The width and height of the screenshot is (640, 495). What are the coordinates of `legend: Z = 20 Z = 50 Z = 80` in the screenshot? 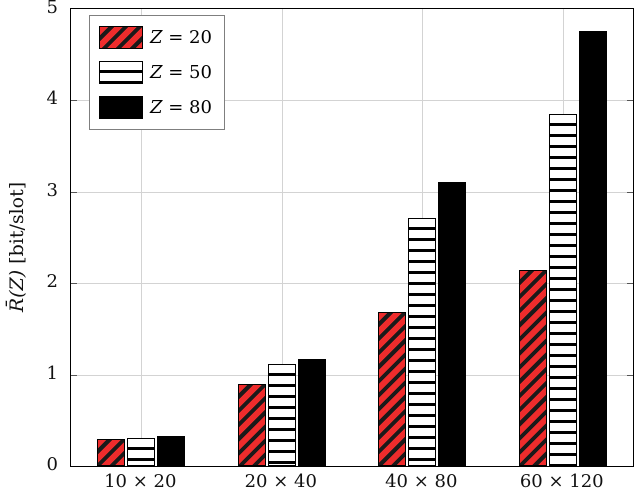 It's located at (157, 72).